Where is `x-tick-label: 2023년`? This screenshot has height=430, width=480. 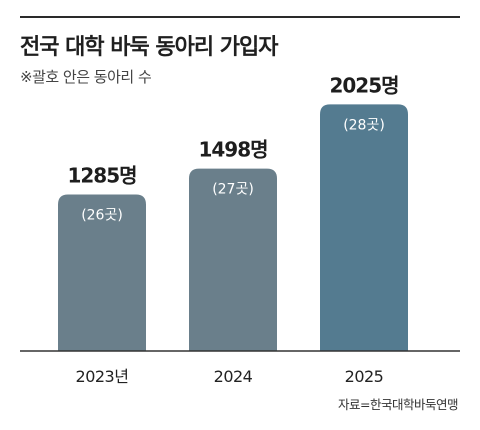 x-tick-label: 2023년 is located at coordinates (102, 376).